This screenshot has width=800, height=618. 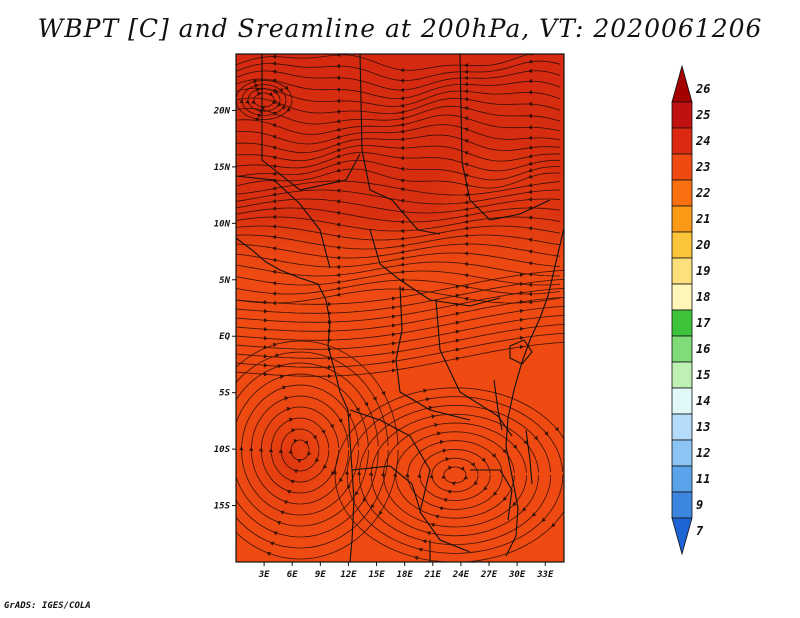 I want to click on colorbar-label: 22, so click(x=702, y=193).